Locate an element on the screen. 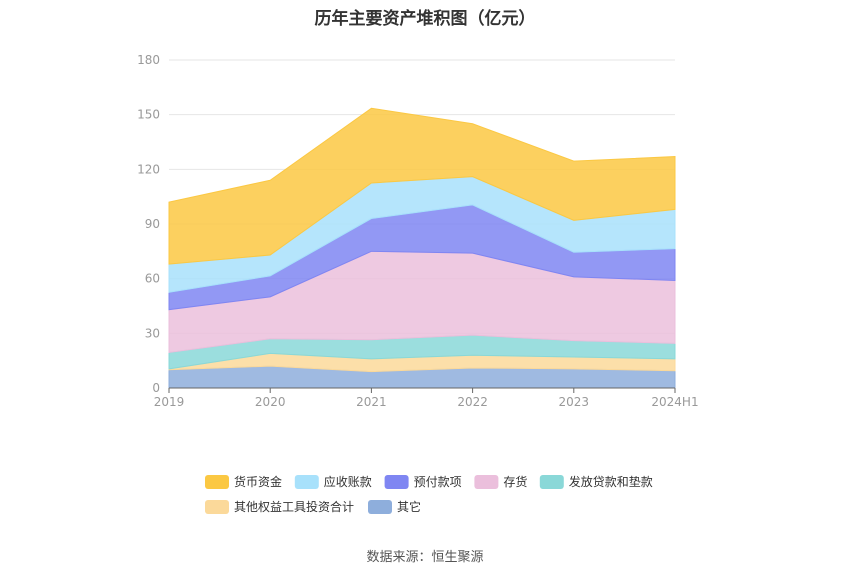 This screenshot has height=575, width=850. legend-label: 应收账款 is located at coordinates (348, 481).